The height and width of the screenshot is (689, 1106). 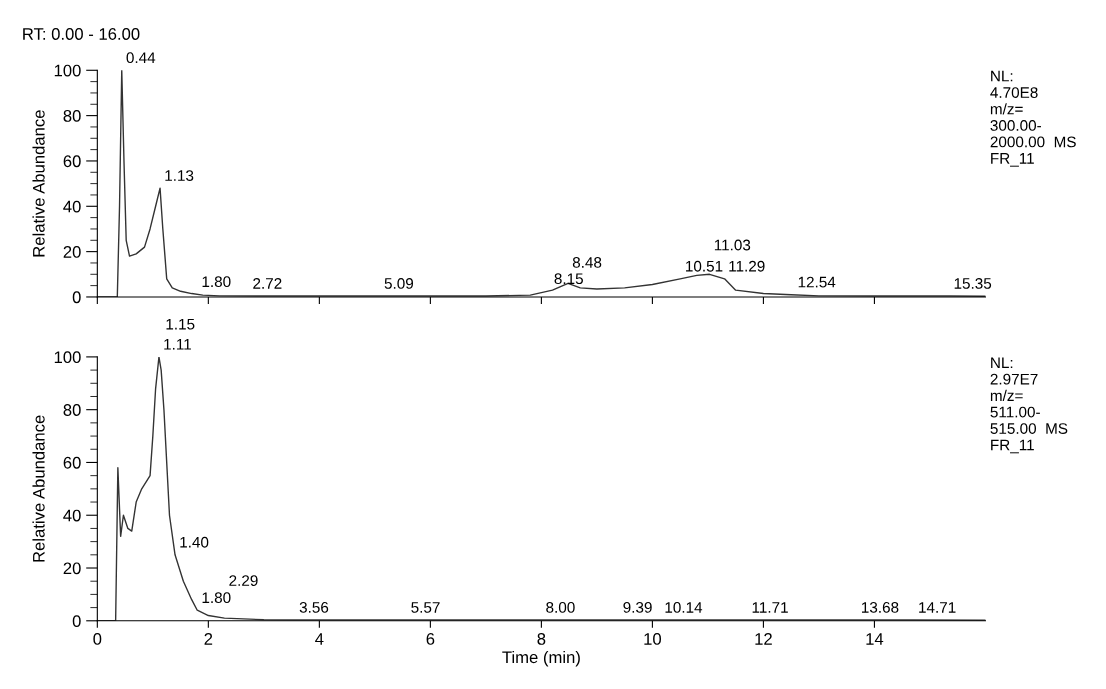 What do you see at coordinates (81, 34) in the screenshot?
I see `chart-title: RT: 0.00 - 16.00` at bounding box center [81, 34].